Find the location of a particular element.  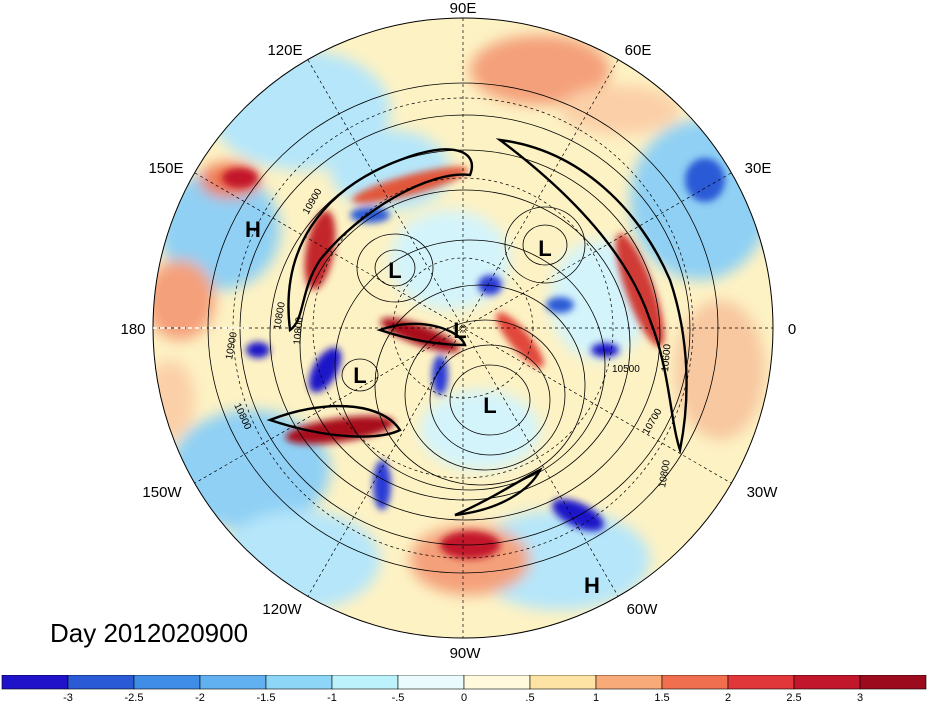

lon-label-150w: 150W is located at coordinates (162, 492).